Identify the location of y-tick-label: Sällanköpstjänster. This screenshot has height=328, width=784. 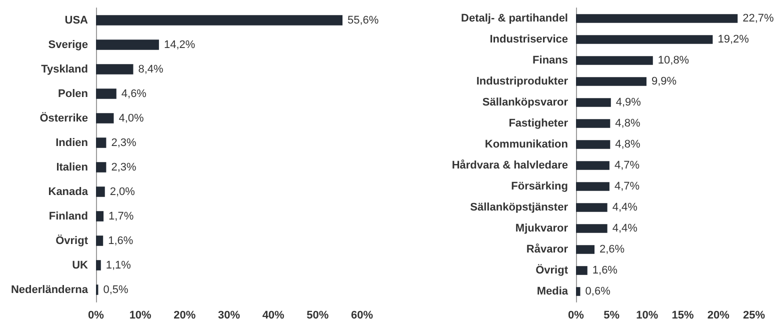
(519, 208).